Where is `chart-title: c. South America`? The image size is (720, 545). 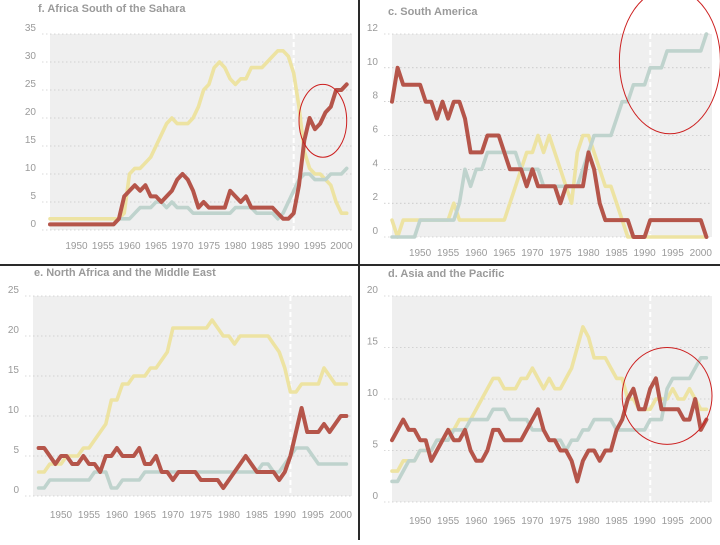
chart-title: c. South America is located at coordinates (433, 12).